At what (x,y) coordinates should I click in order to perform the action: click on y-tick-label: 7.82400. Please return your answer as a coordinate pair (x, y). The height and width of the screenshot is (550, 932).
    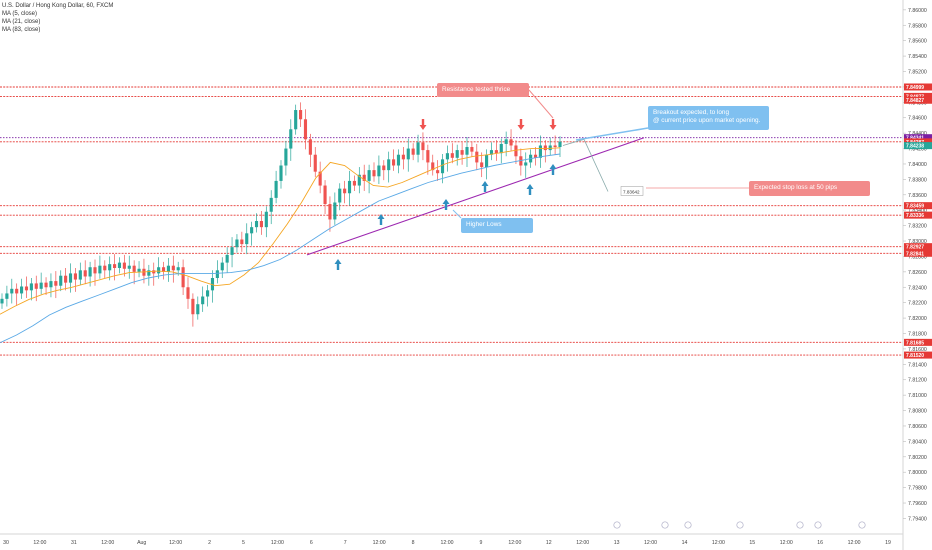
    Looking at the image, I should click on (917, 288).